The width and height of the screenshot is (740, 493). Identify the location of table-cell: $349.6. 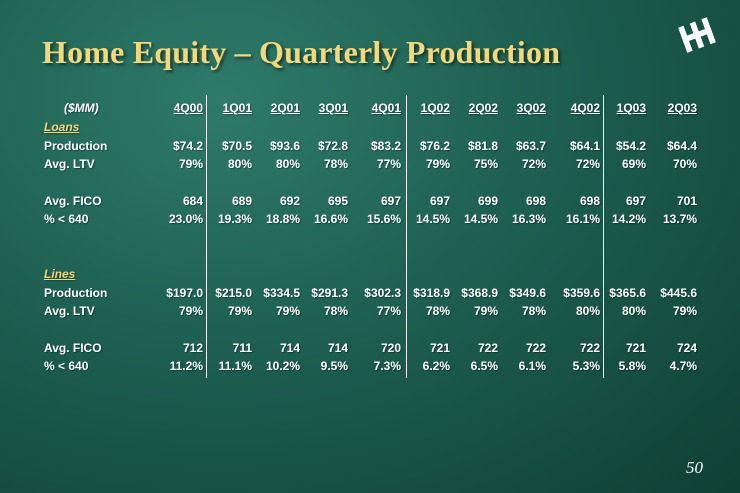
(527, 293).